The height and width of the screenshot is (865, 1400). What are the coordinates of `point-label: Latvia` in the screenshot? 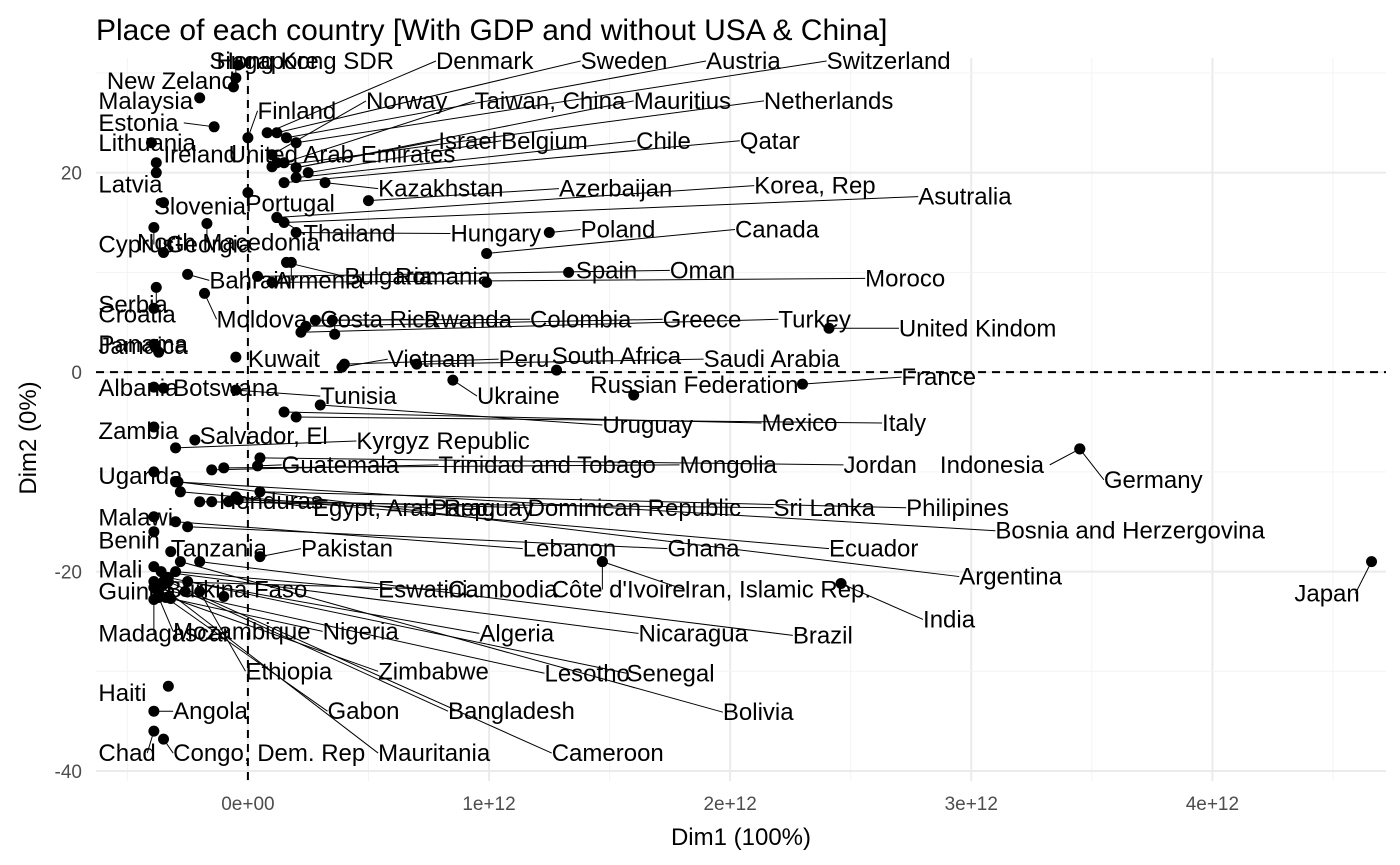 It's located at (130, 185).